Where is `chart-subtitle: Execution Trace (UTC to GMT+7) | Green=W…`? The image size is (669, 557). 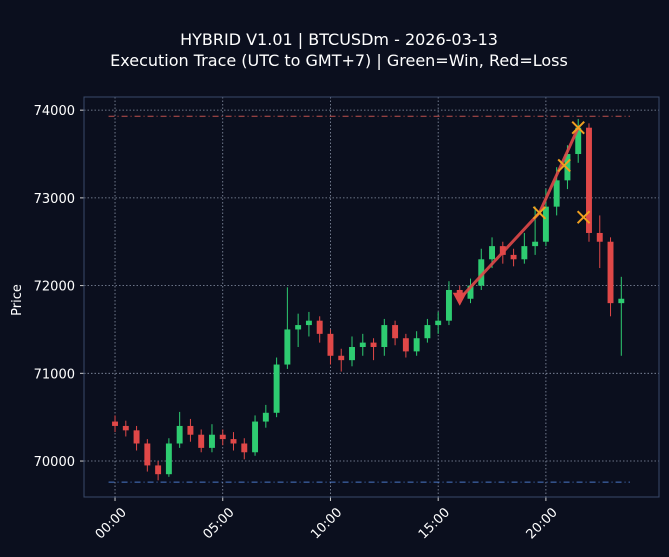
chart-subtitle: Execution Trace (UTC to GMT+7) | Green=W… is located at coordinates (339, 60).